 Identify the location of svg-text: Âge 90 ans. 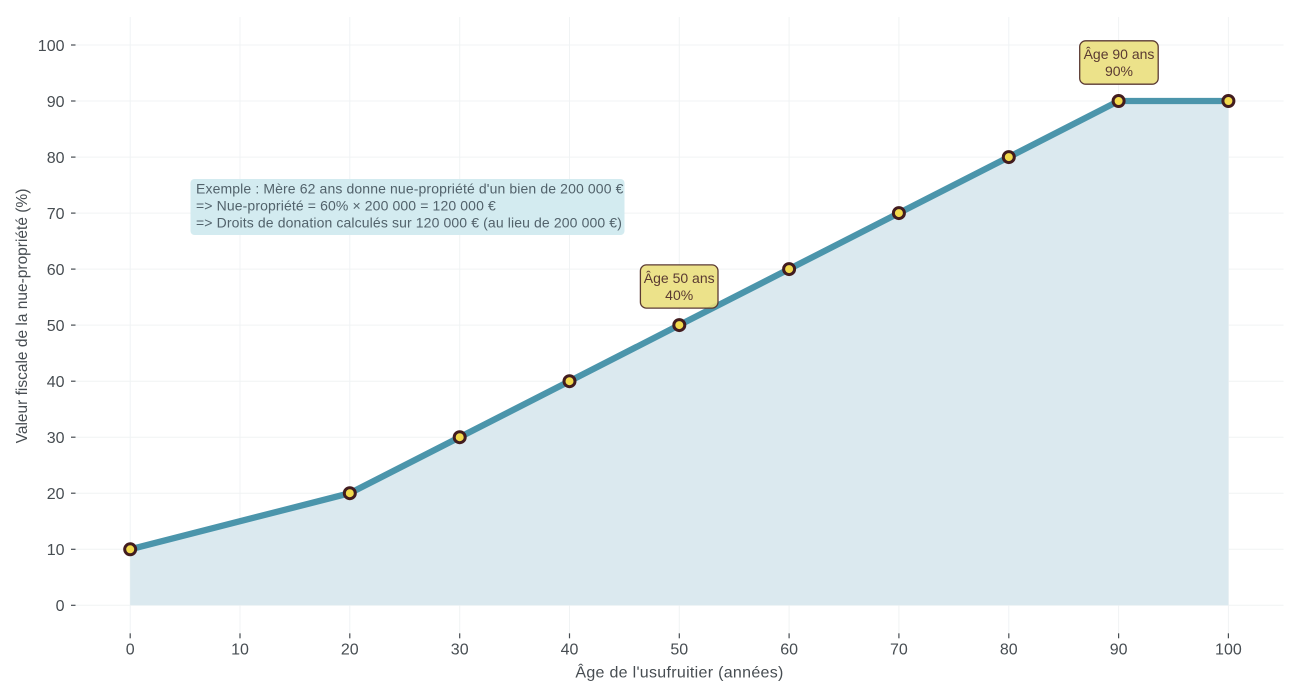
(1119, 54).